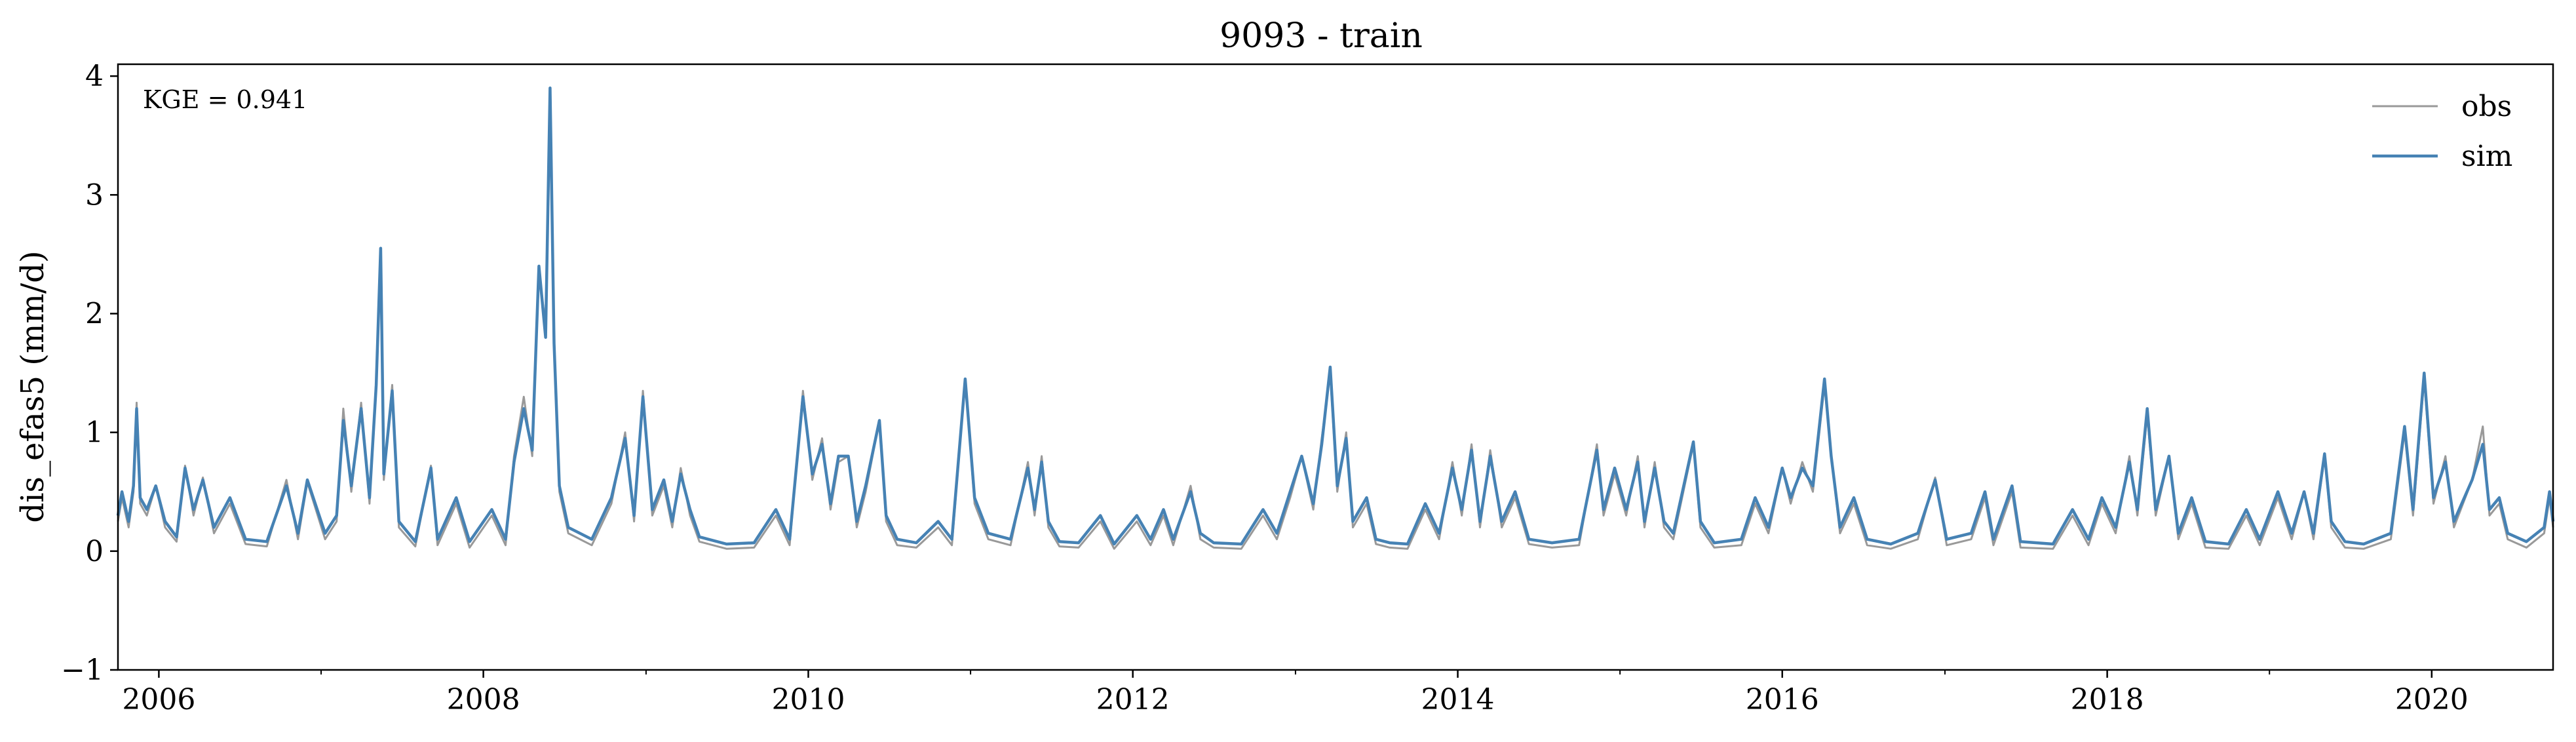 The width and height of the screenshot is (2576, 742). What do you see at coordinates (2442, 131) in the screenshot?
I see `legend: obs sim` at bounding box center [2442, 131].